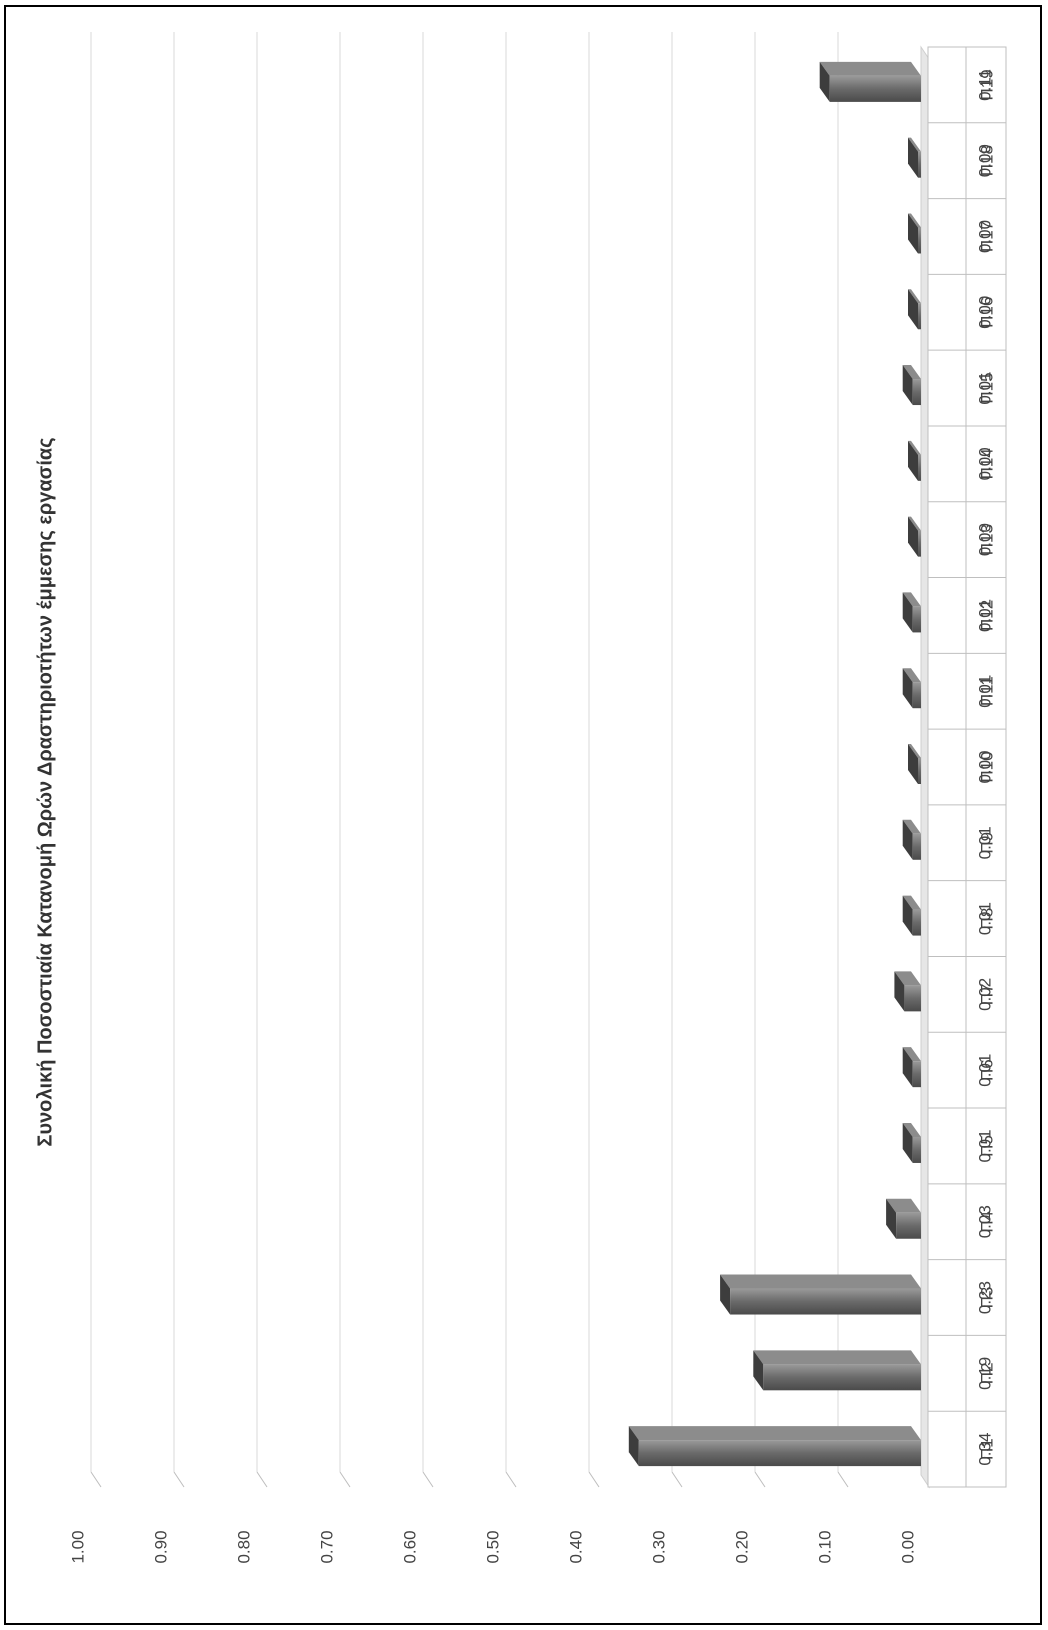 The width and height of the screenshot is (1048, 1630). Describe the element at coordinates (984, 1373) in the screenshot. I see `data-table-value-label: 0.19` at that location.